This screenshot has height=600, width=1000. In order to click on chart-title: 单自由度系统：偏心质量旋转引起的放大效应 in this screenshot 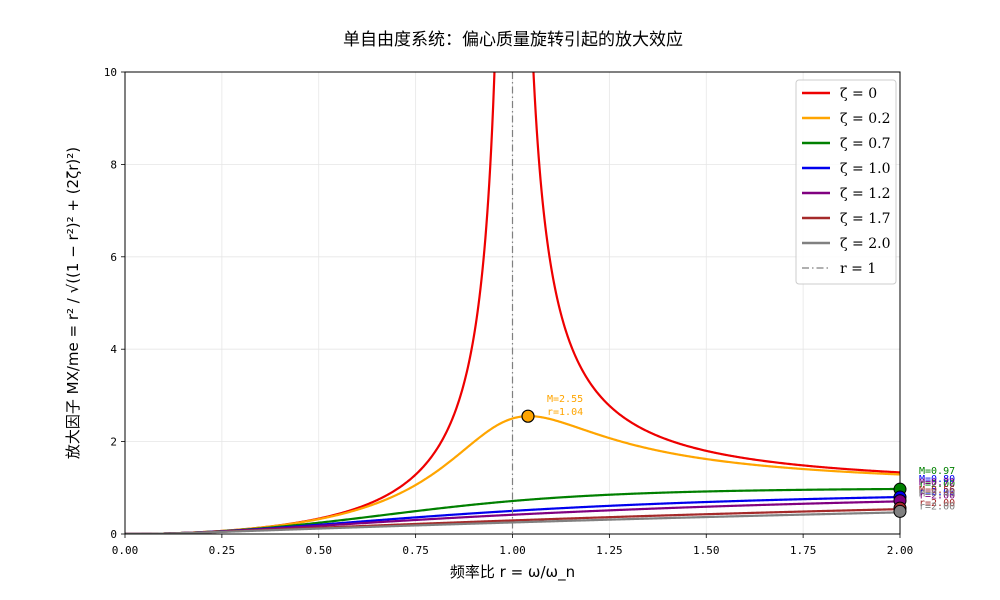, I will do `click(513, 40)`.